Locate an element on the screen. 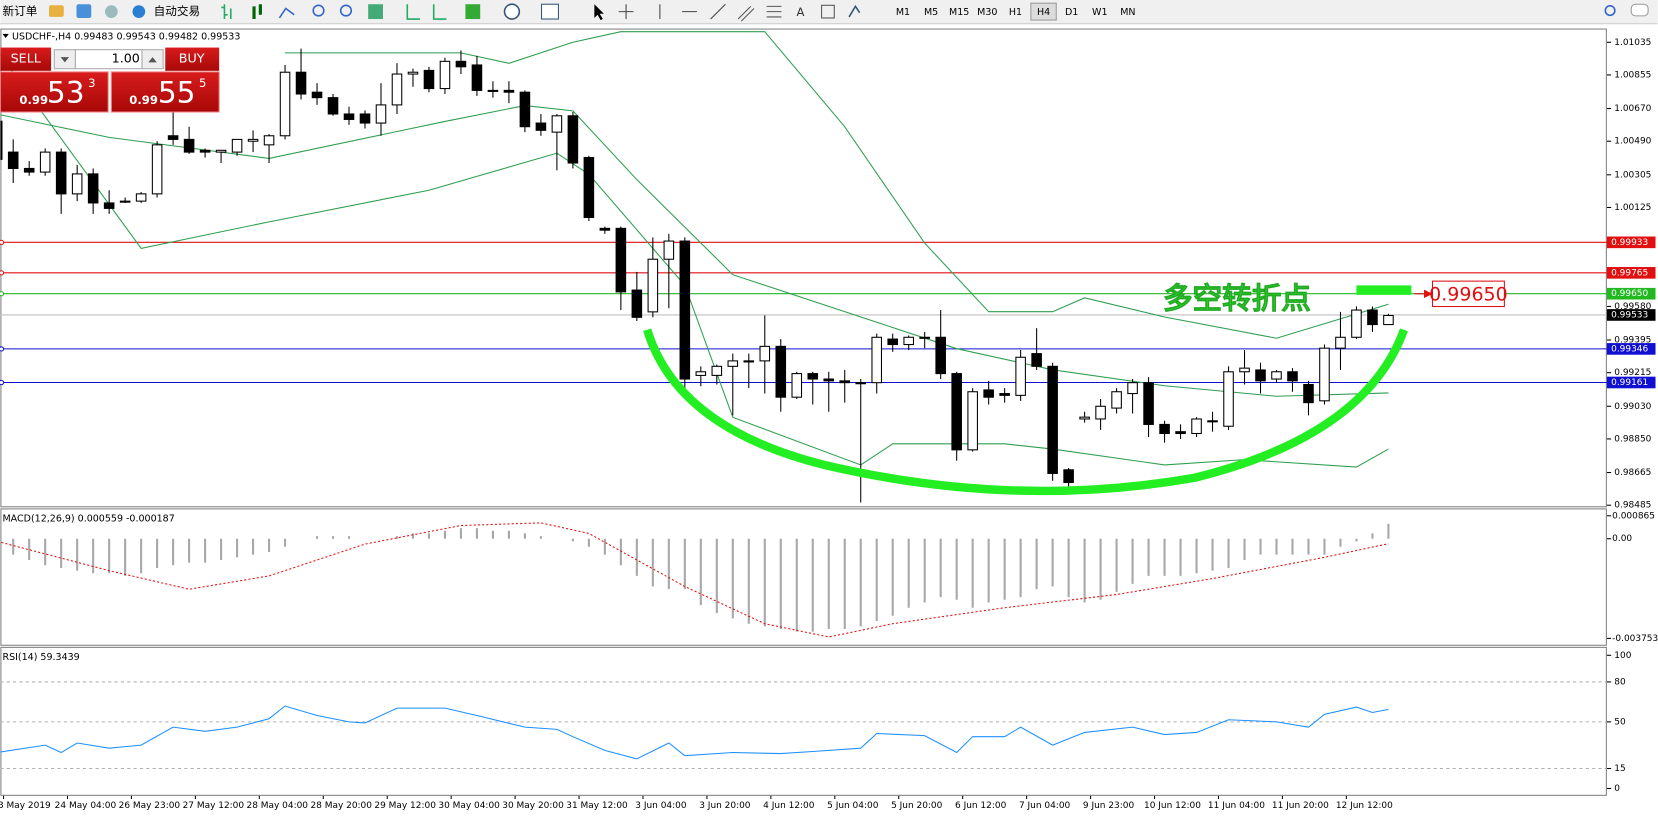 This screenshot has height=817, width=1658. timeframe-button: M5 is located at coordinates (931, 12).